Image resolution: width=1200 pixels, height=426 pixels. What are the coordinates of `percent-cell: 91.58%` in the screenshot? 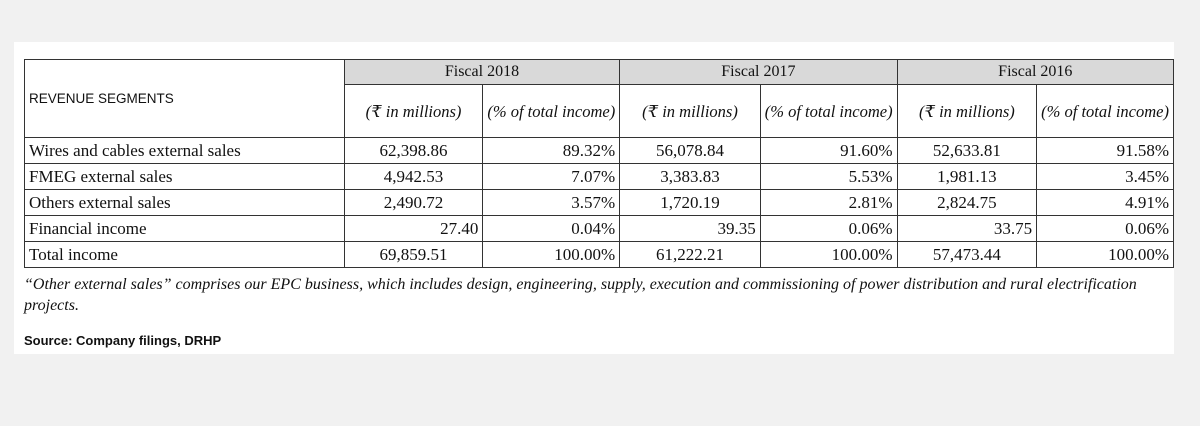 It's located at (1105, 150).